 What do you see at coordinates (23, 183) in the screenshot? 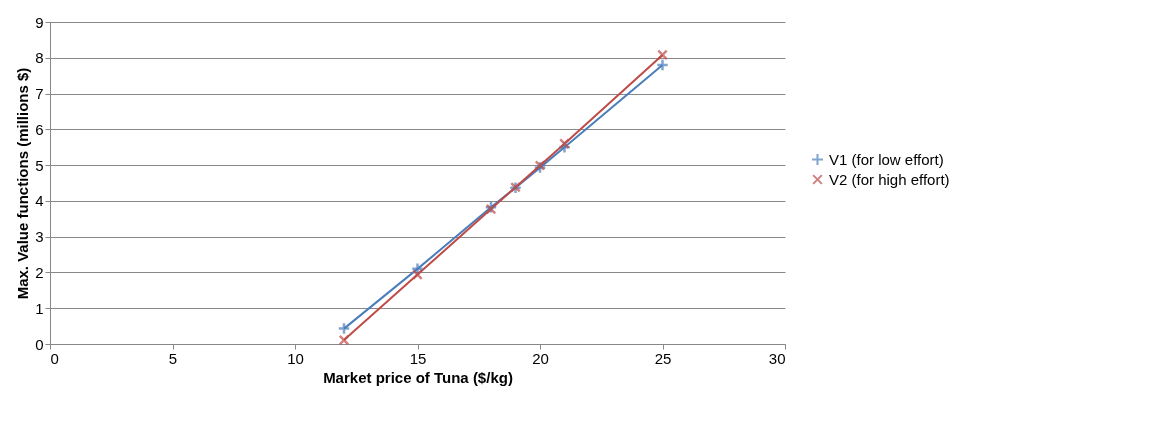
I see `y-axis-title: Max. Value functions (millions $)` at bounding box center [23, 183].